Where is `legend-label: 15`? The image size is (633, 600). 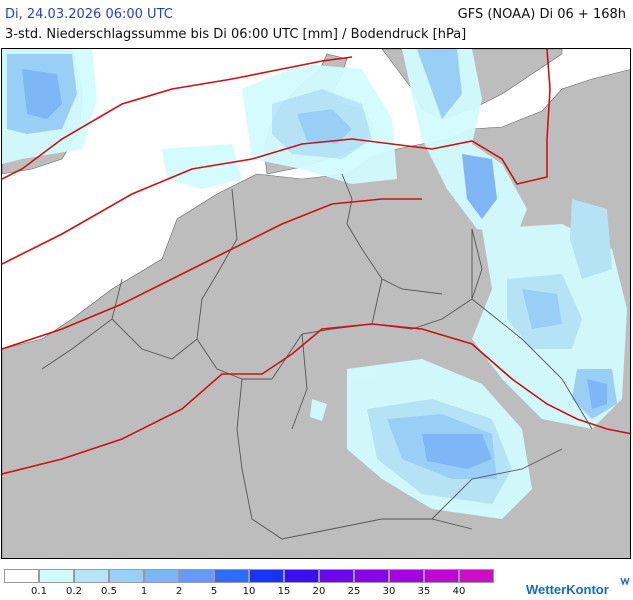 legend-label: 15 is located at coordinates (284, 591).